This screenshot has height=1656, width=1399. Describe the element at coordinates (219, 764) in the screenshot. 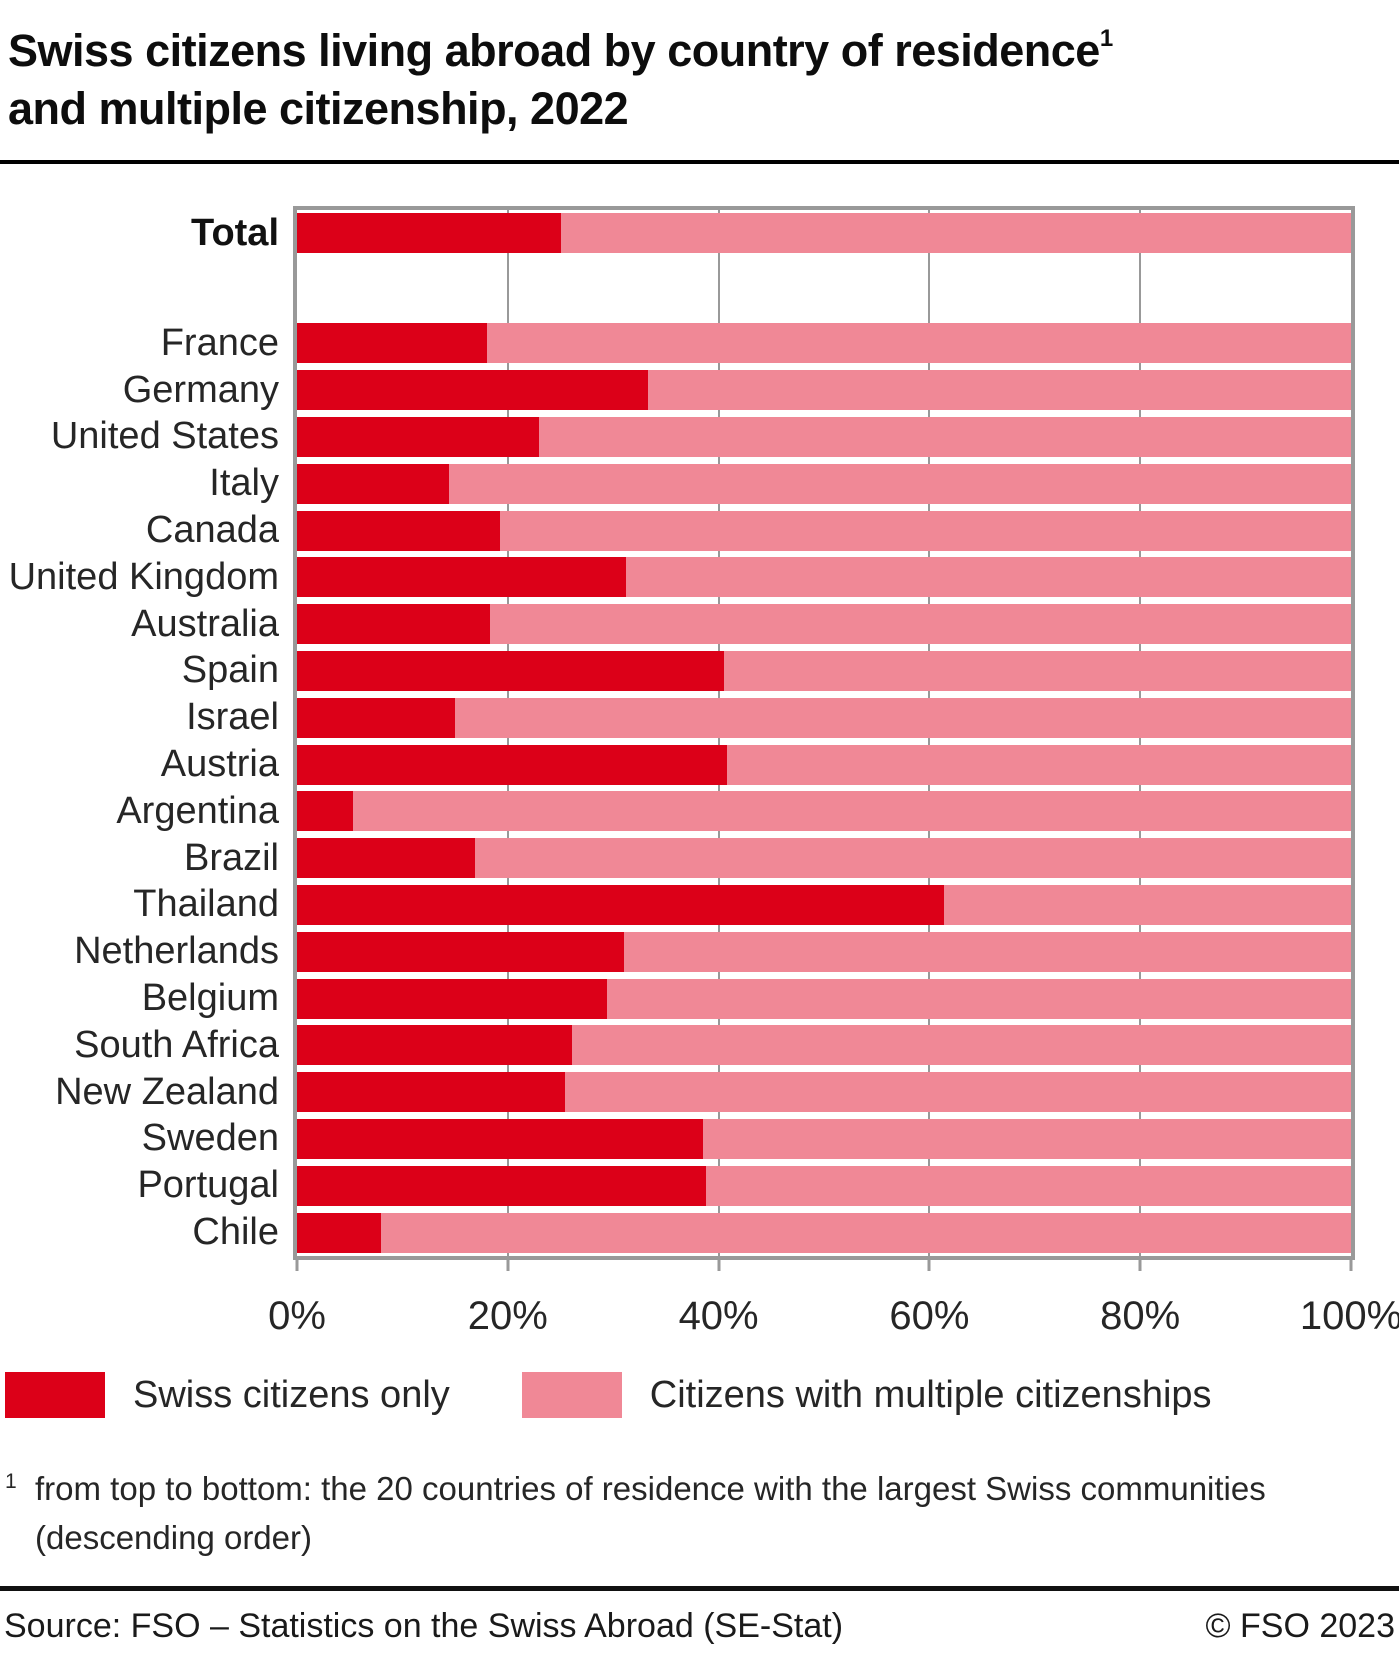

I see `category-label: Austria` at that location.